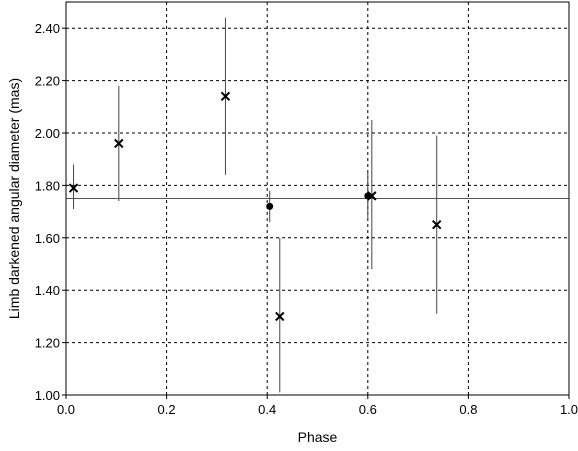 The width and height of the screenshot is (578, 451). I want to click on x-tick-label: 0.2, so click(167, 409).